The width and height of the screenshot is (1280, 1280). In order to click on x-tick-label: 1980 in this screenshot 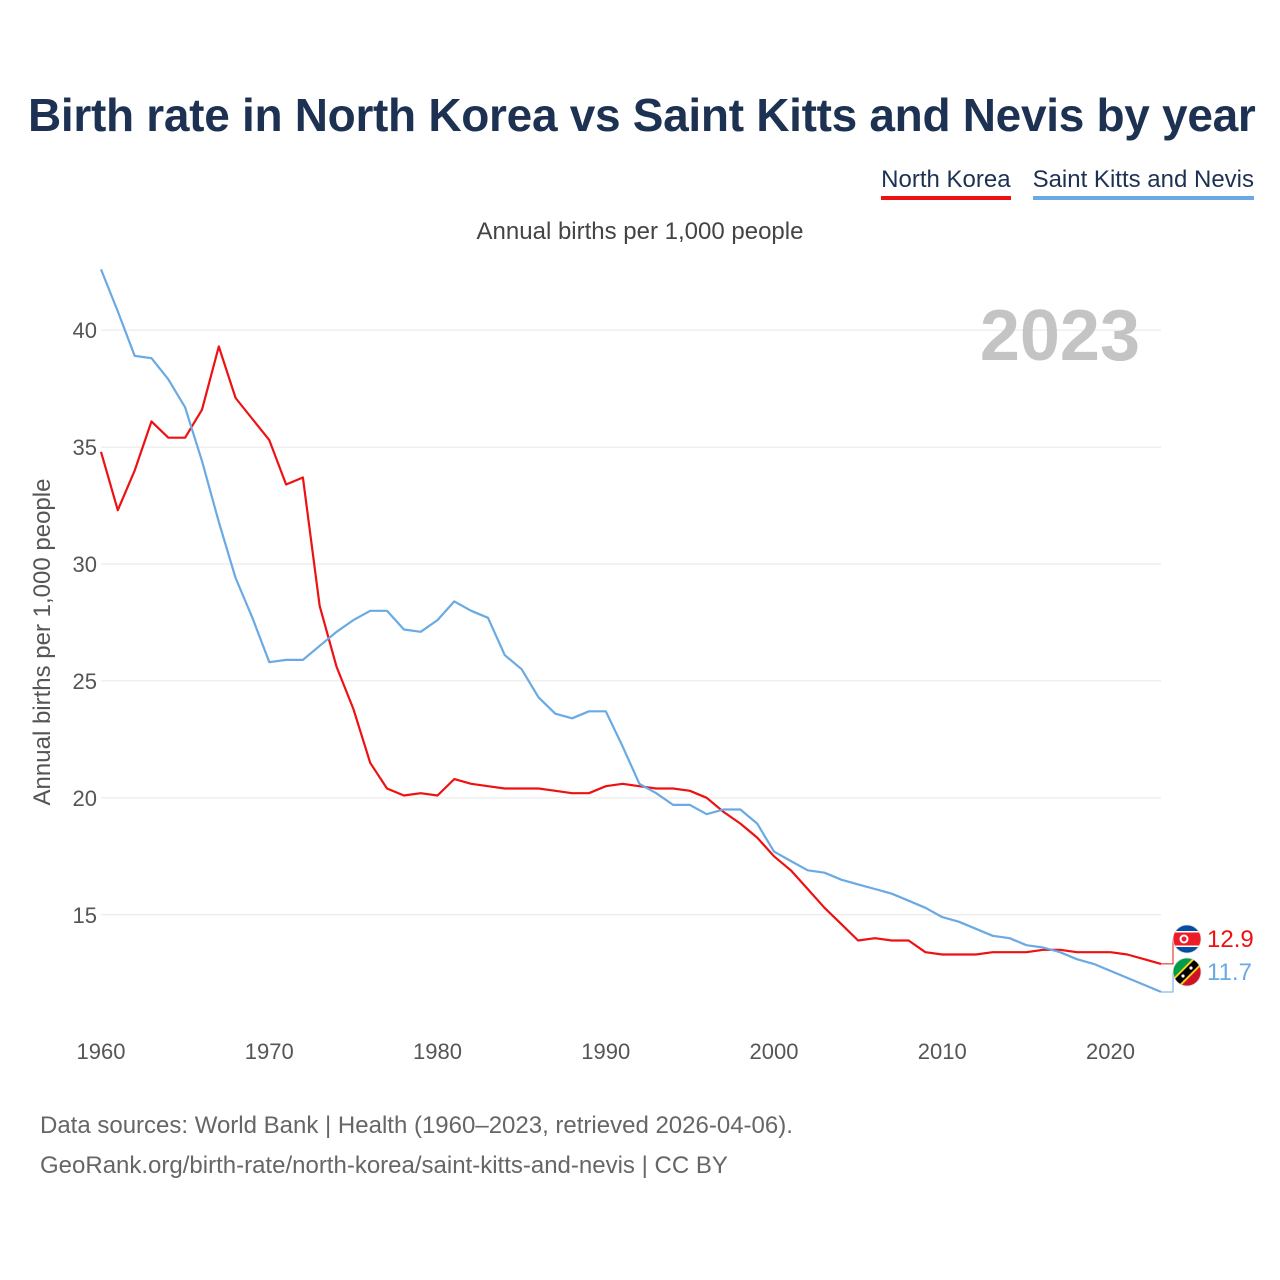, I will do `click(437, 1051)`.